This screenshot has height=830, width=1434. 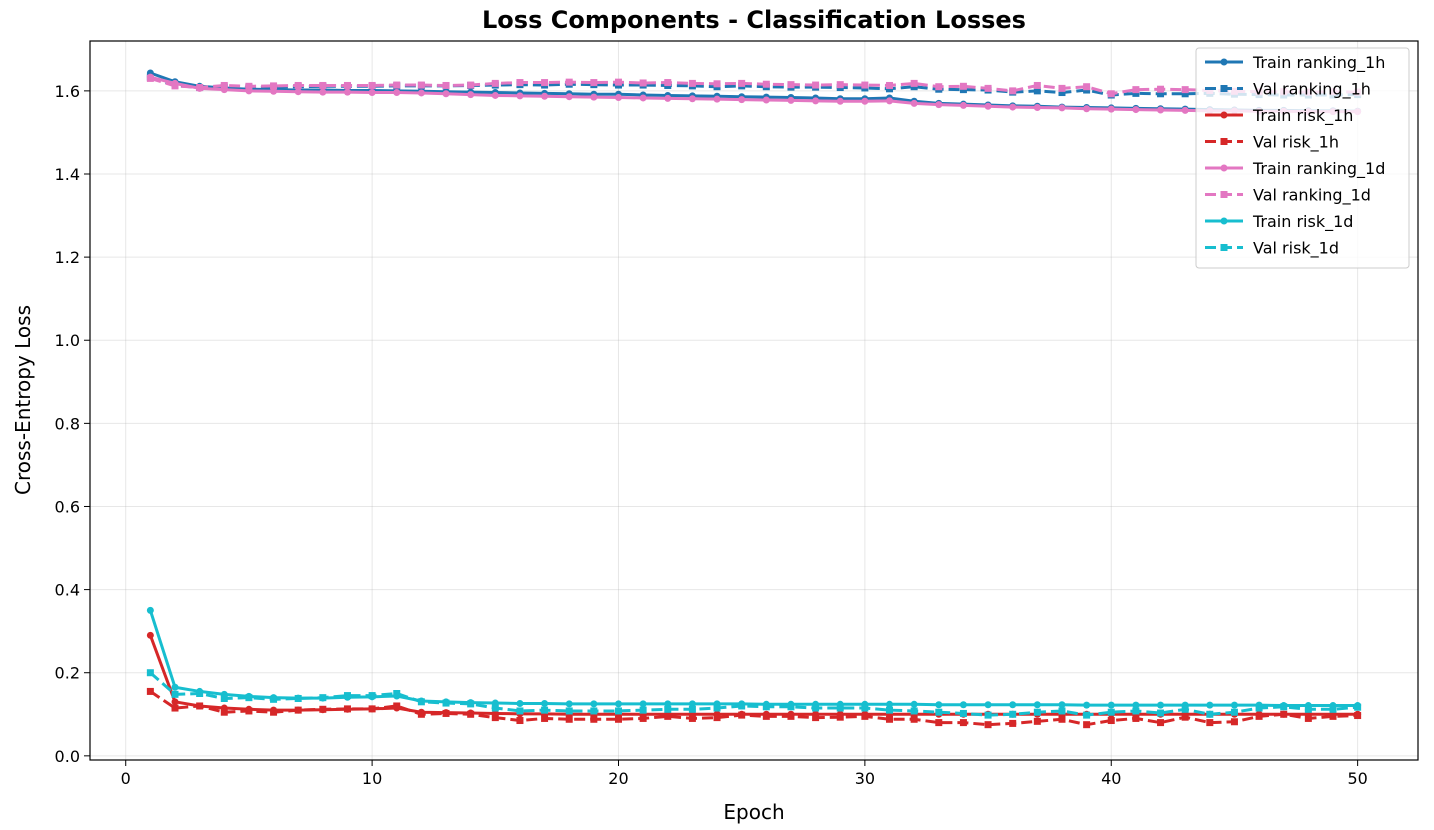 What do you see at coordinates (372, 778) in the screenshot?
I see `x-tick-label: 10` at bounding box center [372, 778].